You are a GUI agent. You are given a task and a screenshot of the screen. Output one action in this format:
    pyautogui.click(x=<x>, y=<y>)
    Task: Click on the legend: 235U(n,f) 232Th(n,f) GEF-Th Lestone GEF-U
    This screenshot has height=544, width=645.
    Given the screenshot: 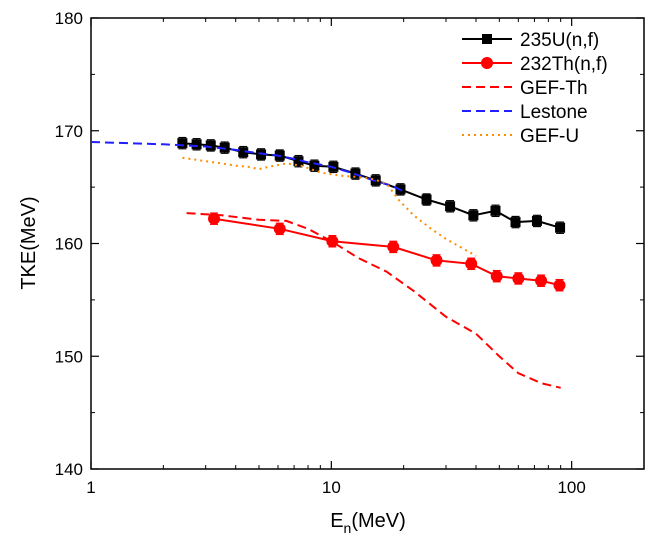 What is the action you would take?
    pyautogui.click(x=535, y=88)
    